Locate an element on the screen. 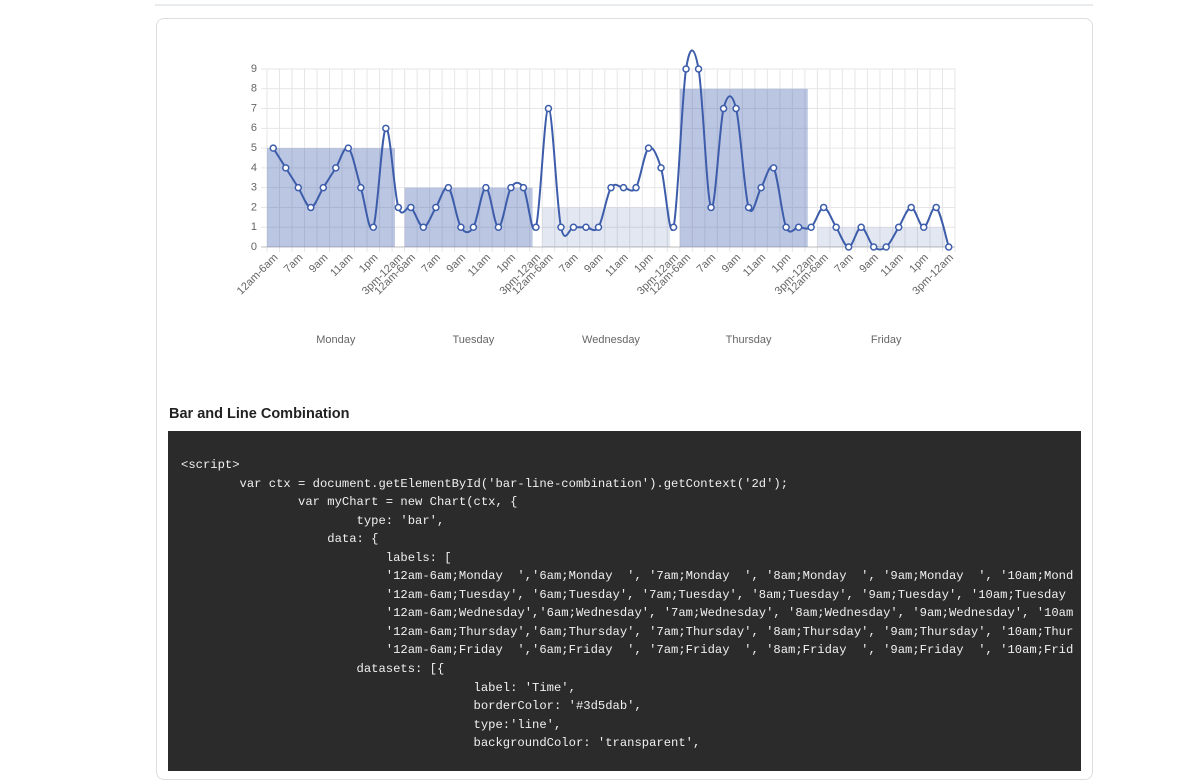  y-tick-label: 7 is located at coordinates (254, 108).